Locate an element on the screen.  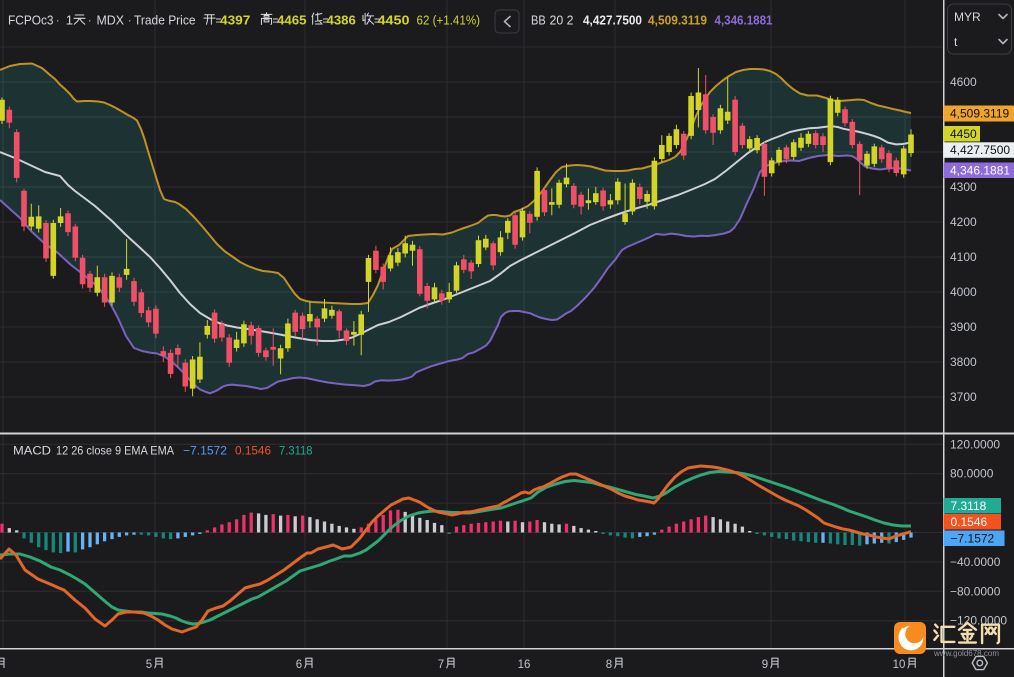
svg-text: 9 is located at coordinates (765, 665).